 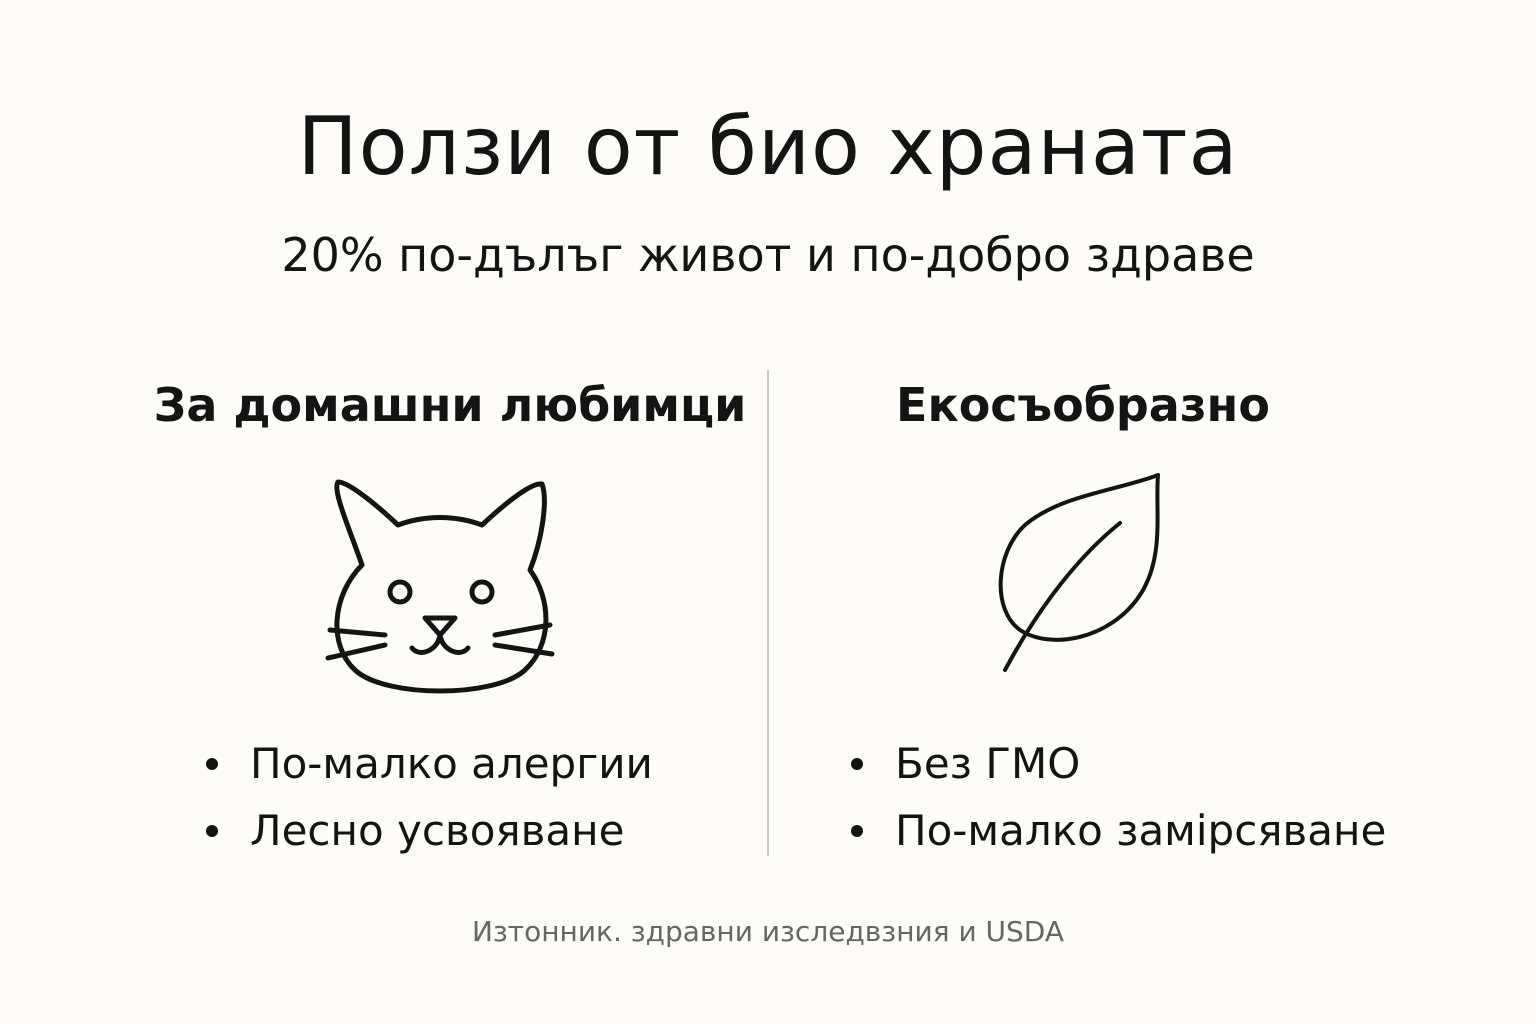 I want to click on source-footer: Изтонник. здравни изследвзния и USDA, so click(x=768, y=931).